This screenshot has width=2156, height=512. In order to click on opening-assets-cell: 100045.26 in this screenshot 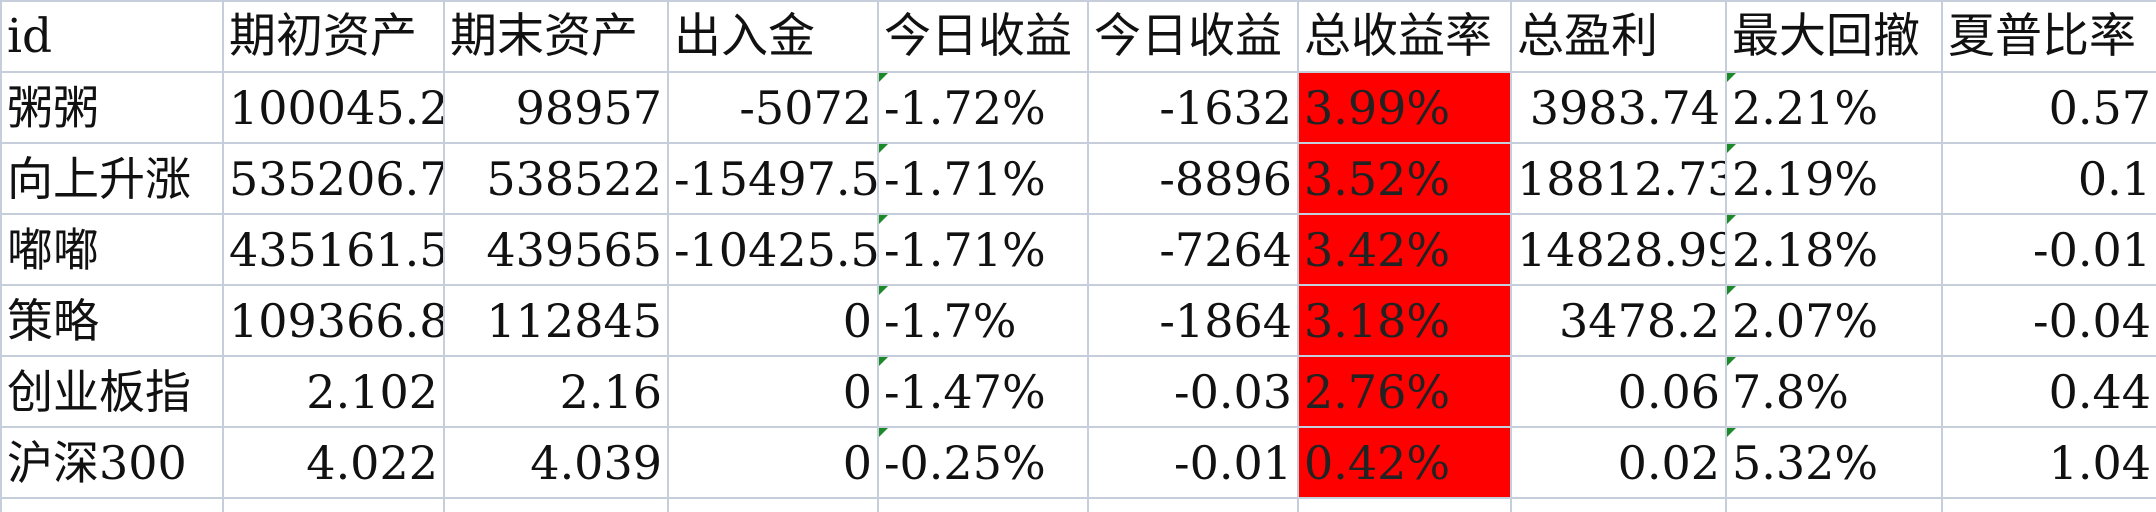, I will do `click(333, 107)`.